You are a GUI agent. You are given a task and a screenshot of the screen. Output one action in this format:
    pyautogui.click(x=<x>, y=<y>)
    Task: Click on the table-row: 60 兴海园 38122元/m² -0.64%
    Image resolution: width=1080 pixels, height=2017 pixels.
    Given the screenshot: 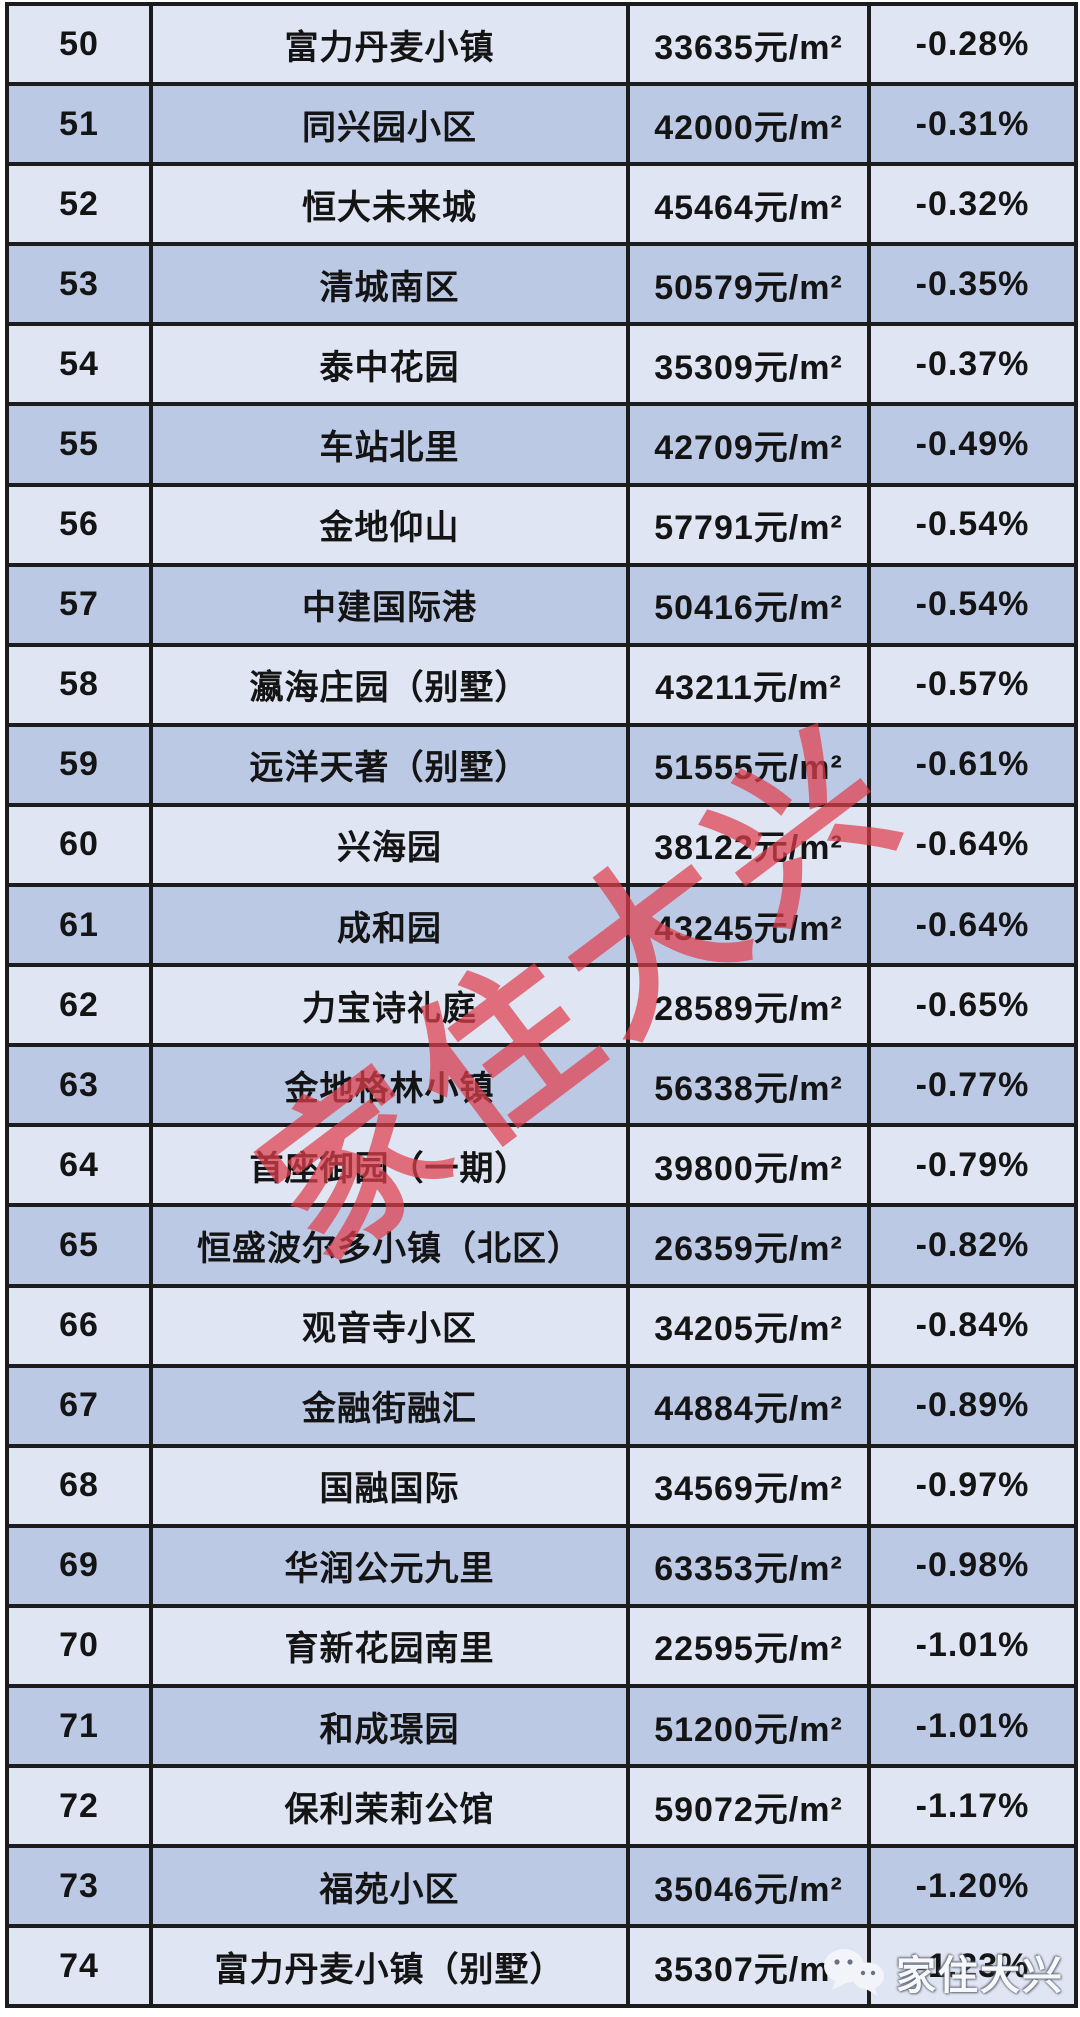 What is the action you would take?
    pyautogui.click(x=541, y=845)
    